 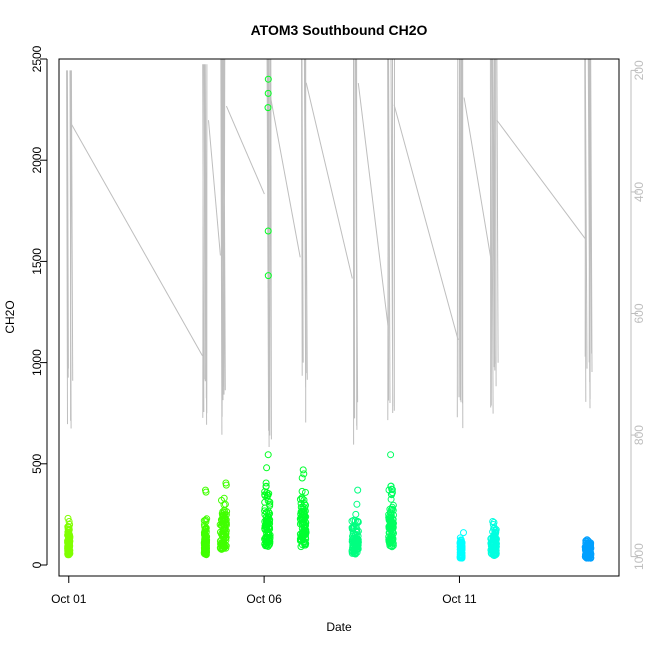 I want to click on x-tick-label: Oct 11, so click(x=459, y=599).